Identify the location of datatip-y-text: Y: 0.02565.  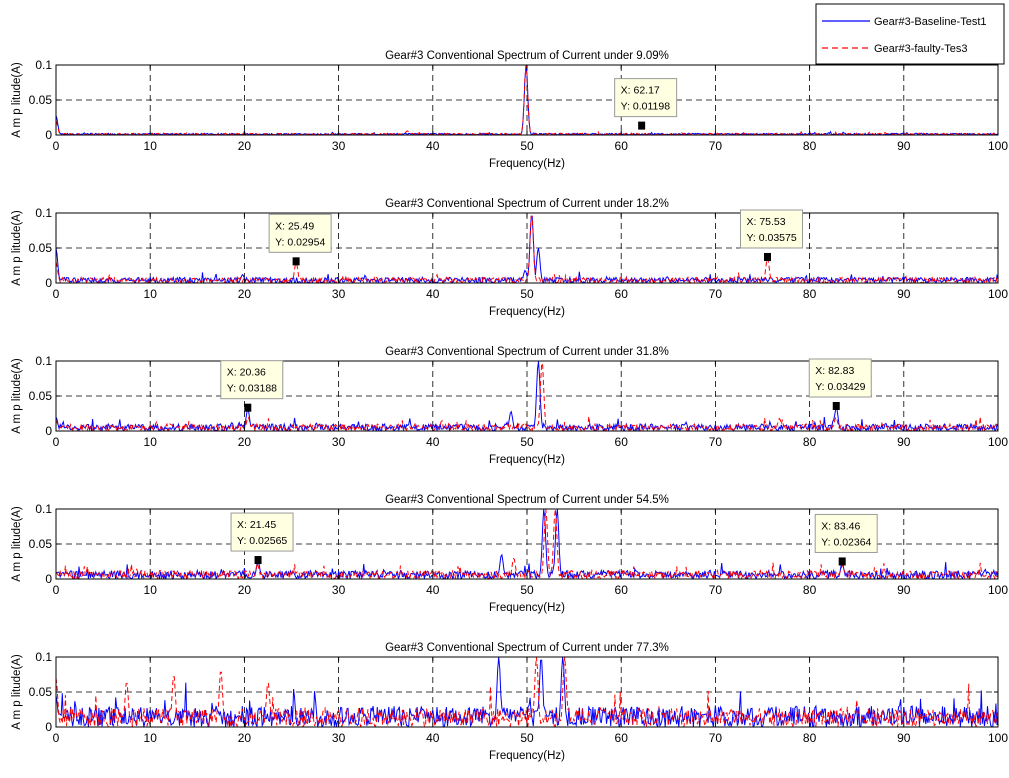
(262, 541).